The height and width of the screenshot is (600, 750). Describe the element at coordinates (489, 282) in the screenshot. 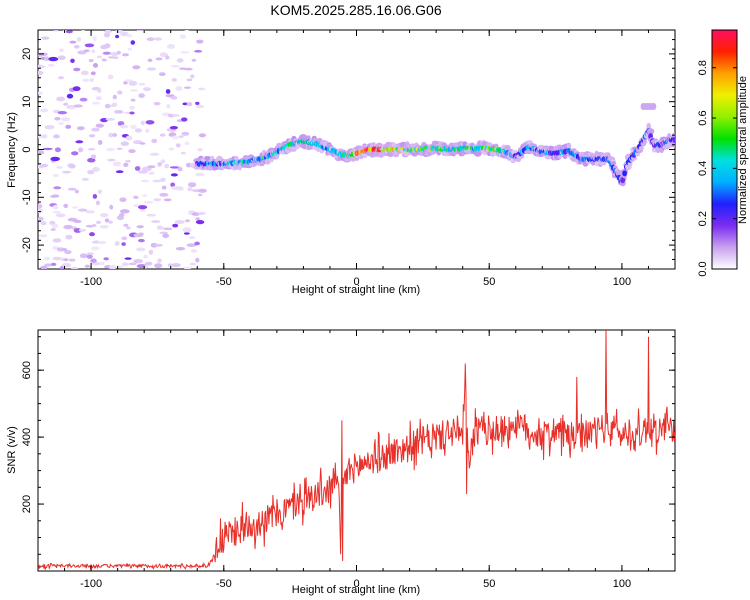

I see `spectrogram-xtick-label-3: 50` at that location.